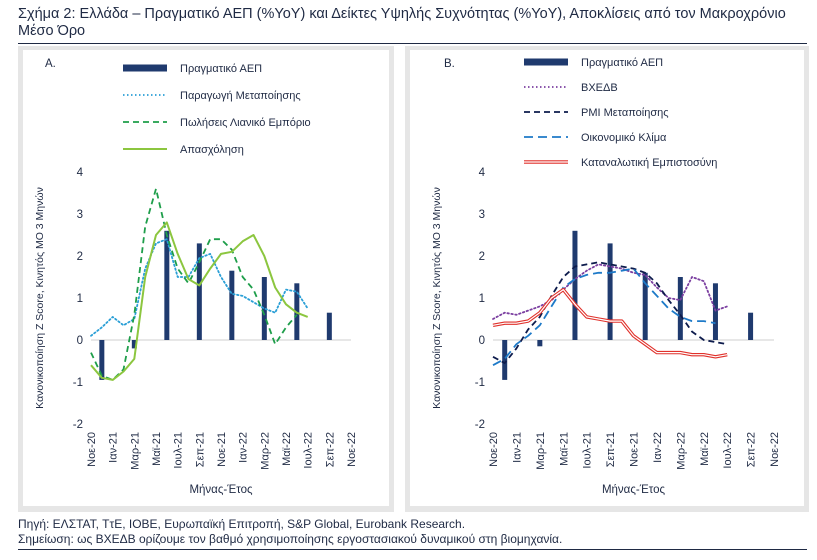 This screenshot has width=817, height=560. Describe the element at coordinates (50, 64) in the screenshot. I see `panel-label: A.` at that location.